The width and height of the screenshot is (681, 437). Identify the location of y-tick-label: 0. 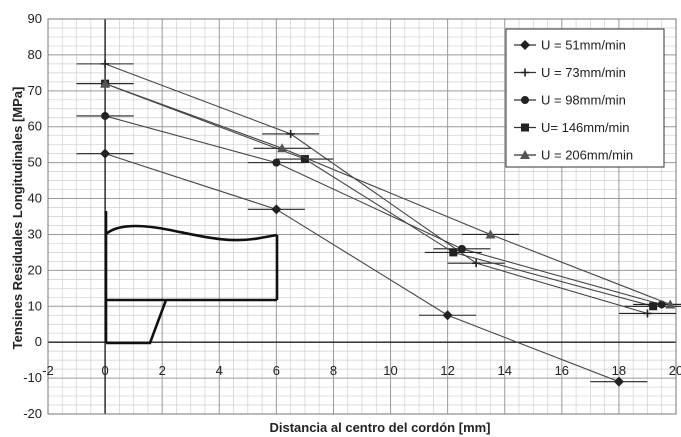
(38, 341).